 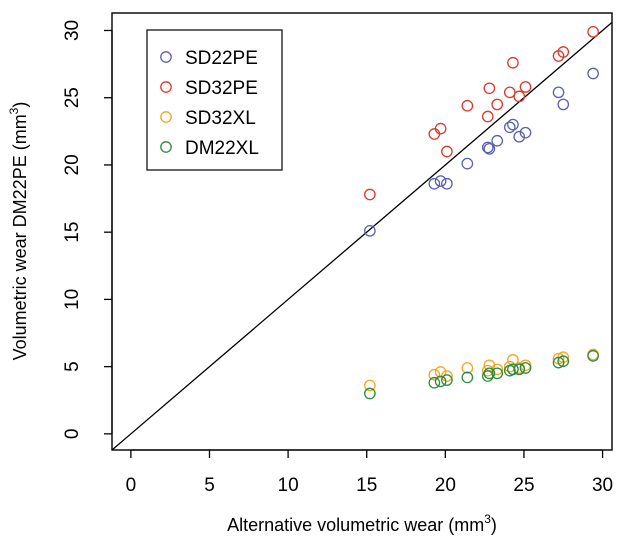 What do you see at coordinates (214, 100) in the screenshot?
I see `legend: SD22PE SD32PE SD32XL DM22XL` at bounding box center [214, 100].